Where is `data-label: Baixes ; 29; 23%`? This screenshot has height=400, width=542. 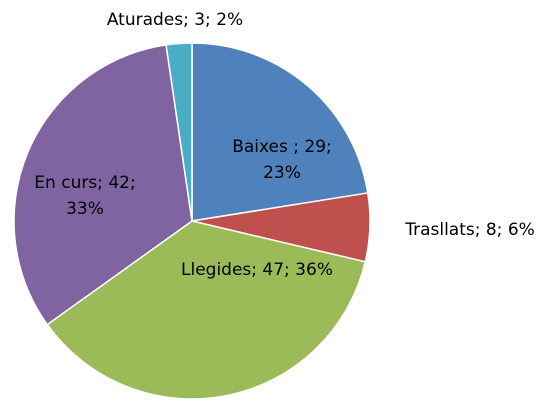
data-label: Baixes ; 29; 23% is located at coordinates (282, 160).